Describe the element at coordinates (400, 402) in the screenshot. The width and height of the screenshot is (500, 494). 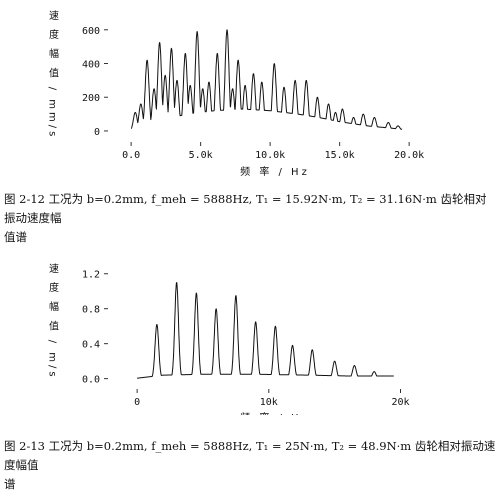
I see `x-tick-label: 20k` at that location.